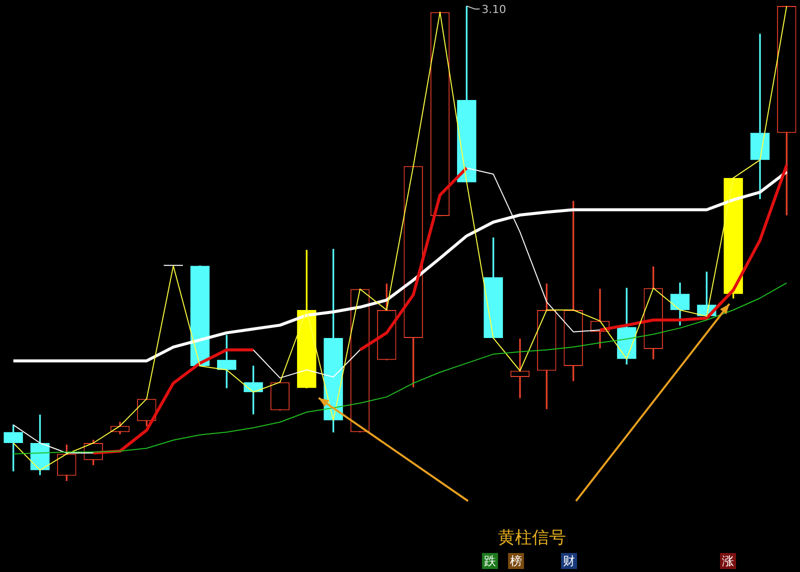  Describe the element at coordinates (490, 561) in the screenshot. I see `text: 跌` at that location.